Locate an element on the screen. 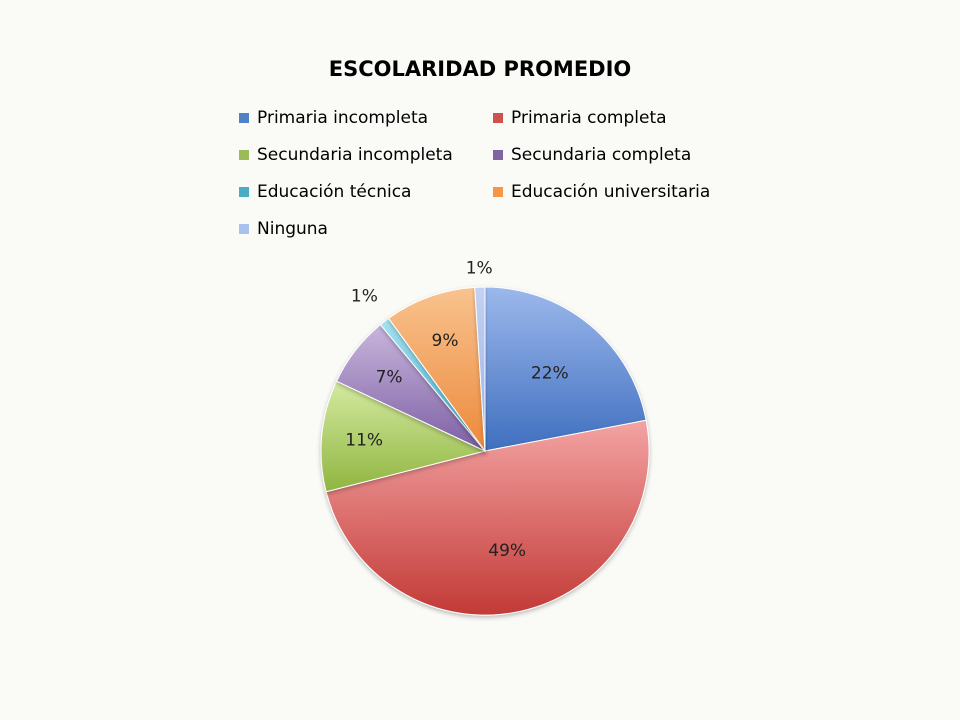 The image size is (960, 720). legend-label: Primaria completa is located at coordinates (589, 118).